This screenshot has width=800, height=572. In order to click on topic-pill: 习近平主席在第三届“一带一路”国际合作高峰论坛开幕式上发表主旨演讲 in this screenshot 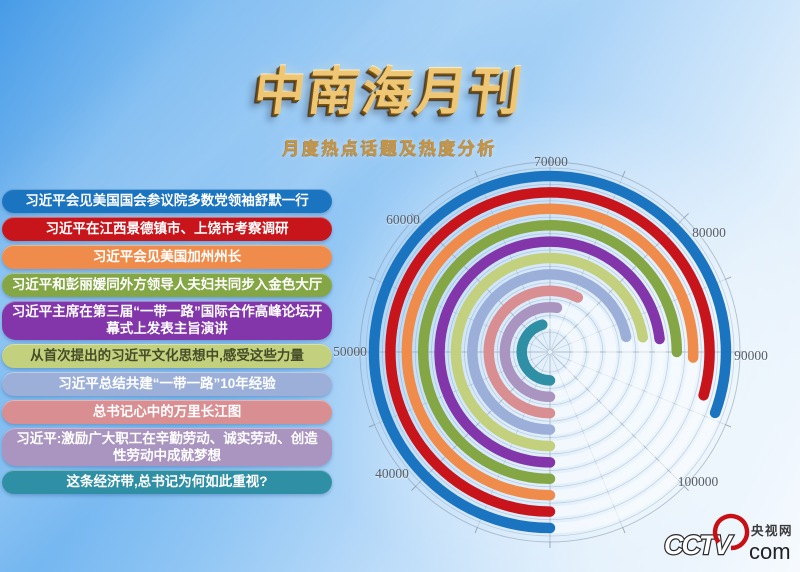, I will do `click(167, 320)`.